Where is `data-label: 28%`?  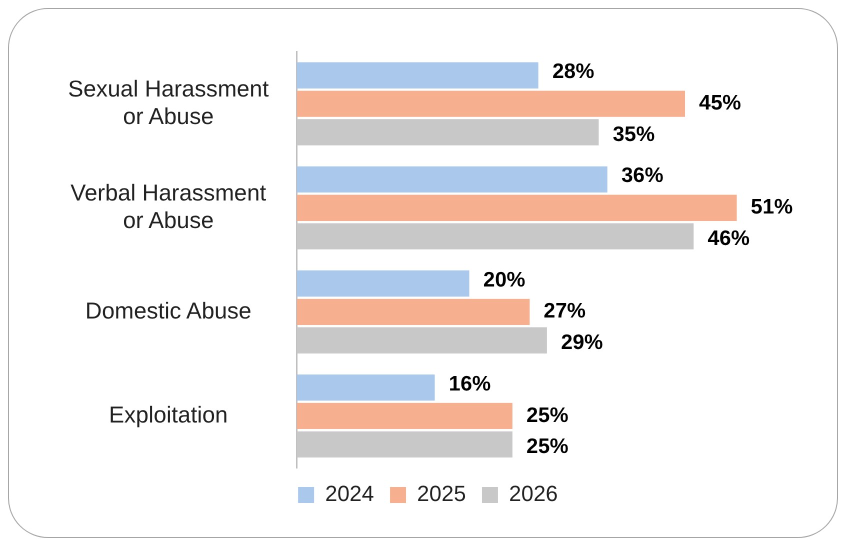 data-label: 28% is located at coordinates (573, 72).